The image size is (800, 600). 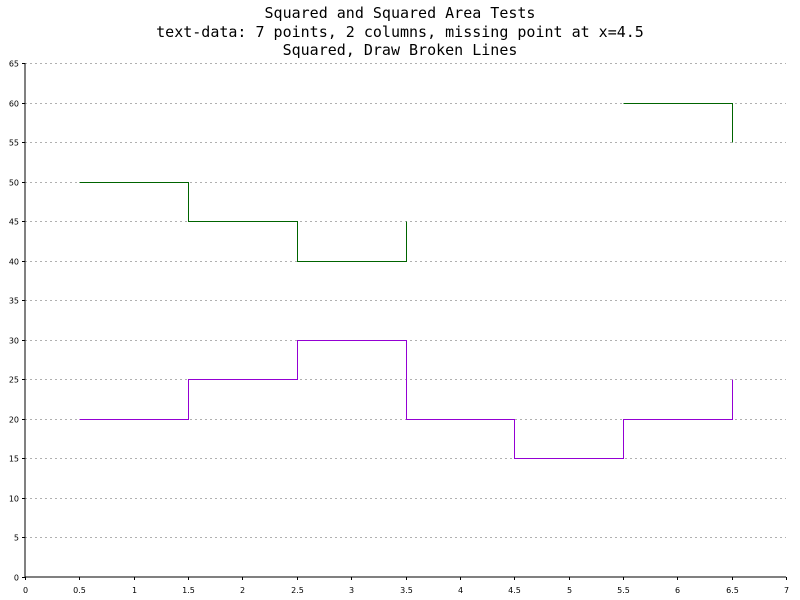 What do you see at coordinates (569, 590) in the screenshot?
I see `x-tick-label-10: 5` at bounding box center [569, 590].